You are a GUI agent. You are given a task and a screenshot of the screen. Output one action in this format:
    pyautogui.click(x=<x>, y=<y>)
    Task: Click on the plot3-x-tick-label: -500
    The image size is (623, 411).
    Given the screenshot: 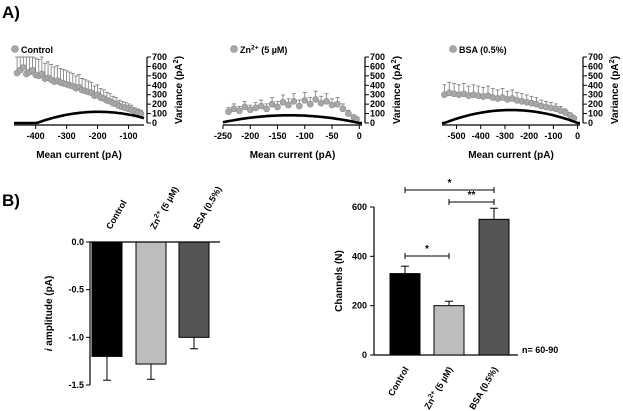 What is the action you would take?
    pyautogui.click(x=457, y=136)
    